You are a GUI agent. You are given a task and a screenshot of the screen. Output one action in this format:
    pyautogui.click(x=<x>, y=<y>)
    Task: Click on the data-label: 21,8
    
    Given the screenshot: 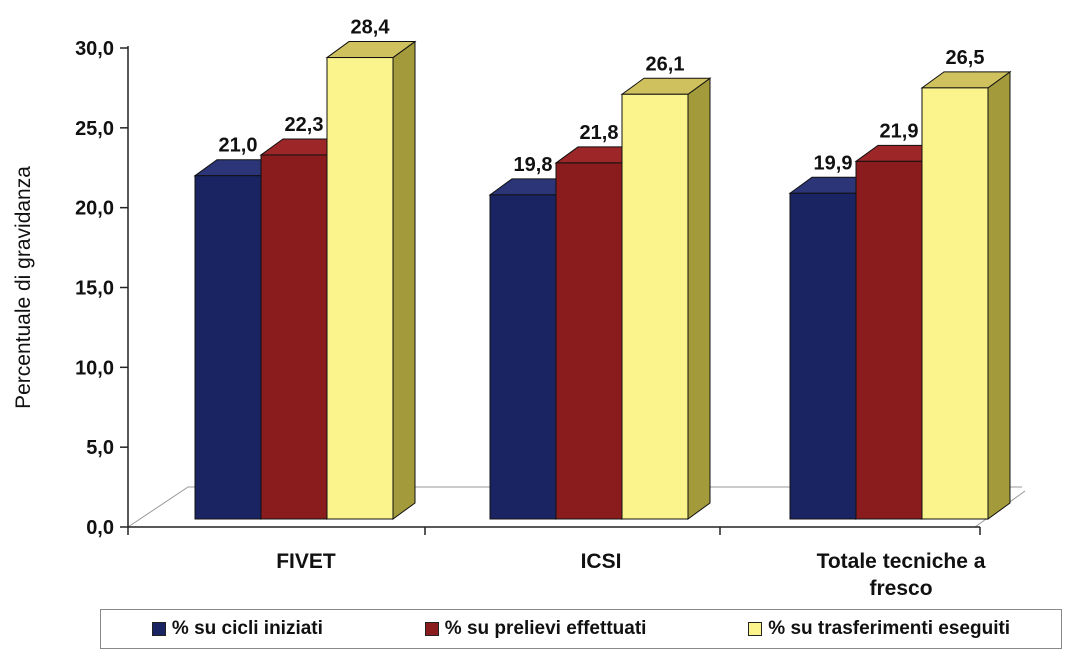 What is the action you would take?
    pyautogui.click(x=599, y=133)
    